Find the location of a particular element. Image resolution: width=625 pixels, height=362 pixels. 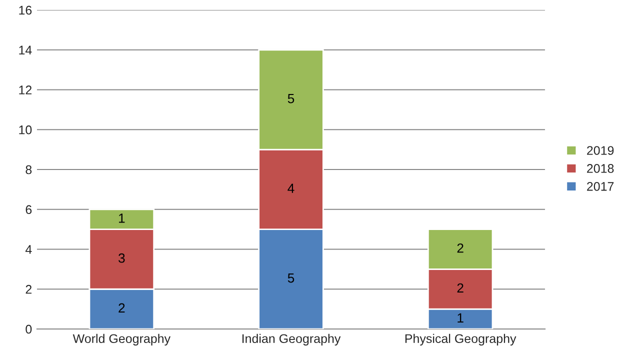

legend-label: 2019 is located at coordinates (600, 150).